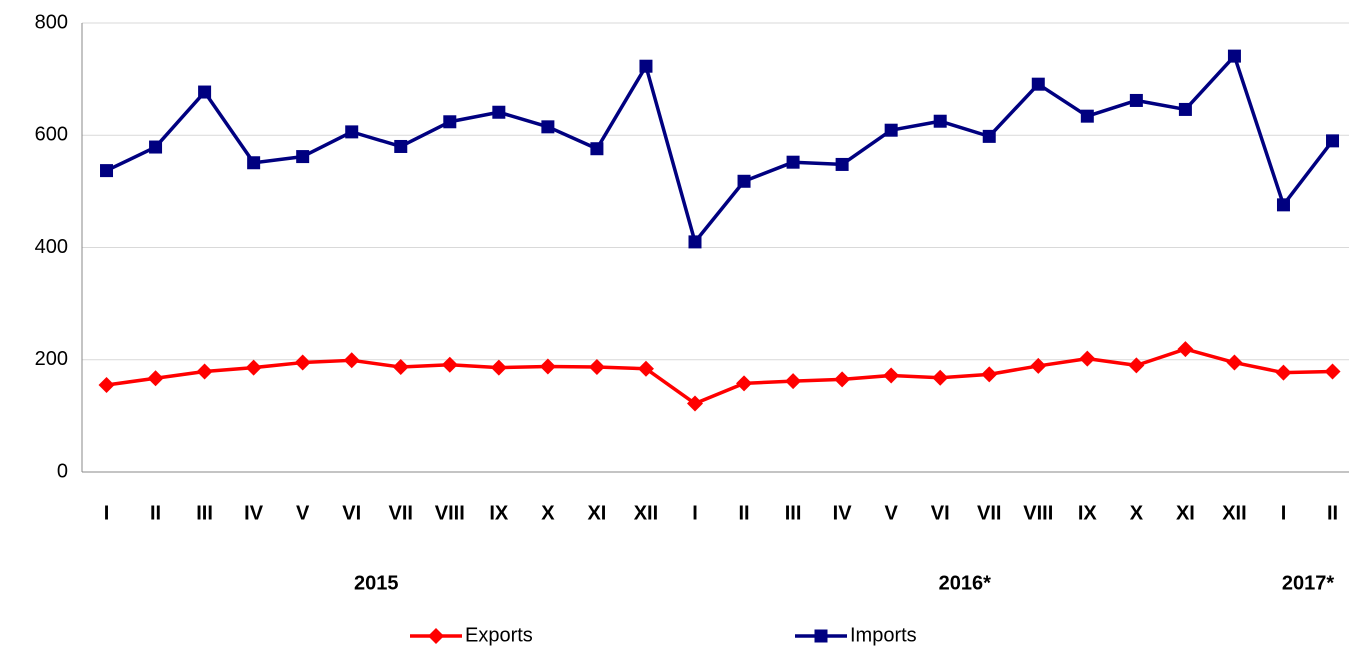  What do you see at coordinates (965, 583) in the screenshot?
I see `year-label: 2016*` at bounding box center [965, 583].